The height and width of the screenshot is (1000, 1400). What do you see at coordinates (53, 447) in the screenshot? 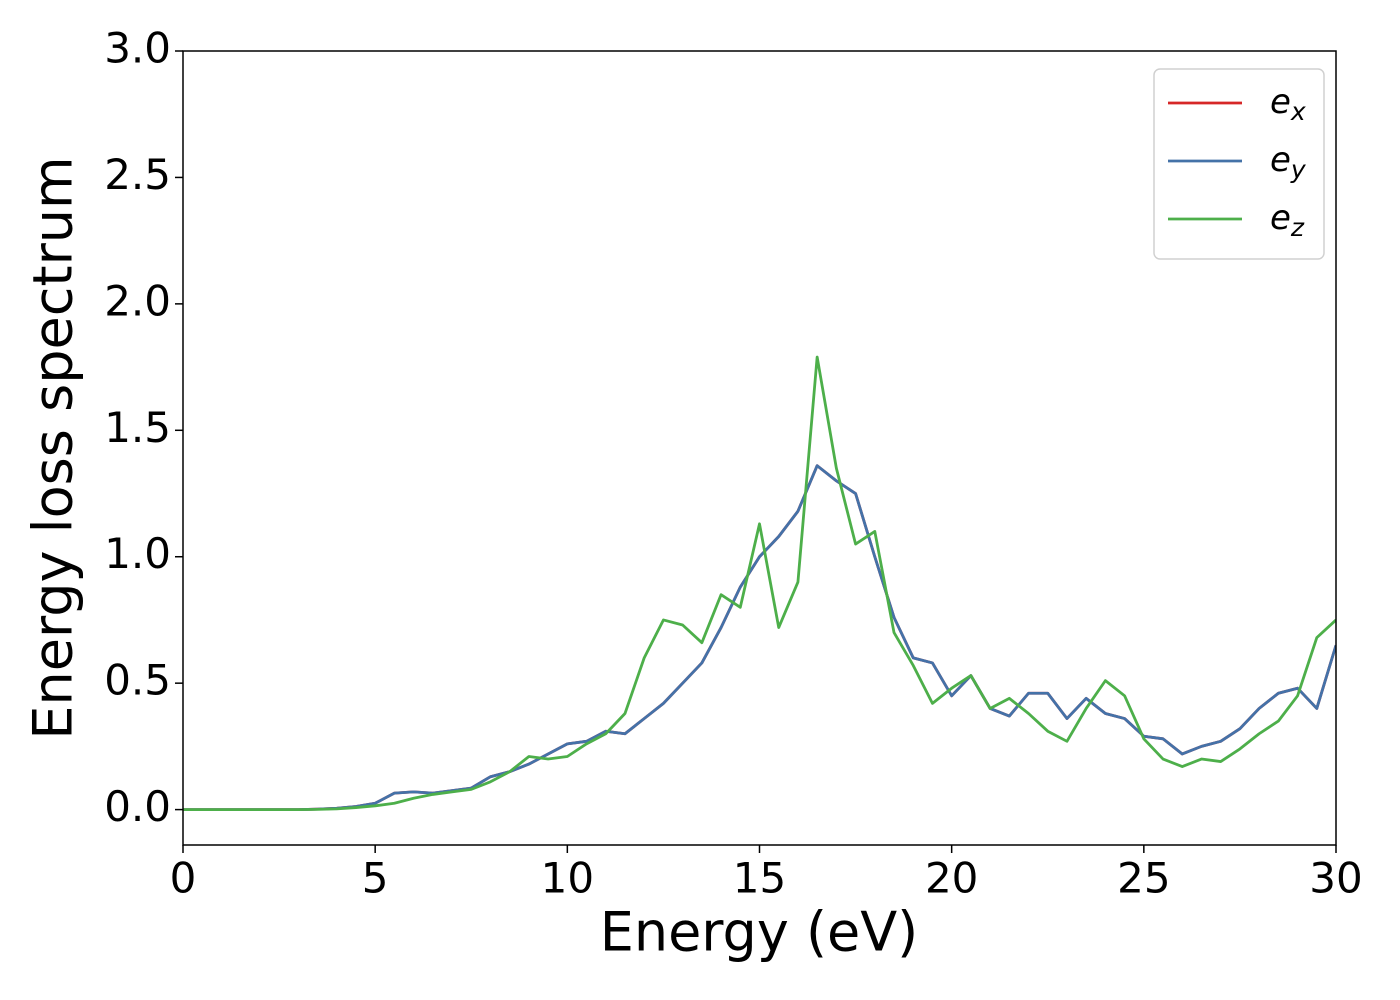
I see `y-axis-label: Energy loss spectrum` at bounding box center [53, 447].